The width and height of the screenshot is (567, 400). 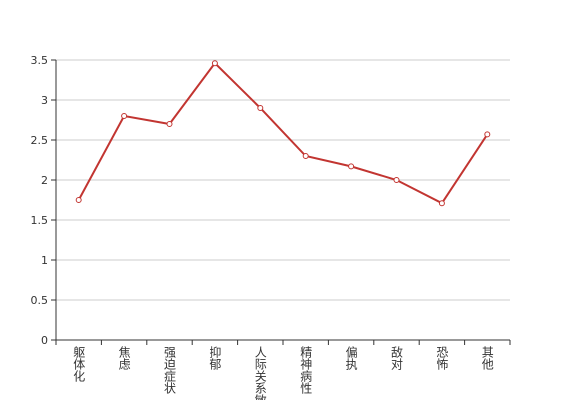 I want to click on x-tick-label: 焦虑, so click(x=124, y=358).